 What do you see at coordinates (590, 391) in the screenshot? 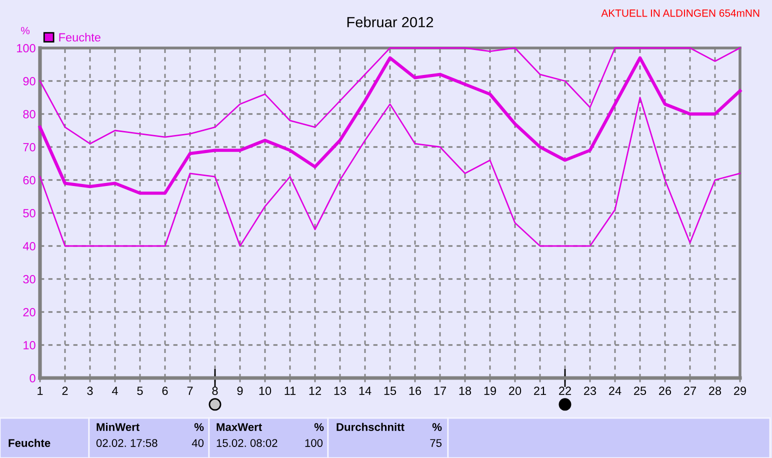
I see `x-tick-label: 23` at bounding box center [590, 391].